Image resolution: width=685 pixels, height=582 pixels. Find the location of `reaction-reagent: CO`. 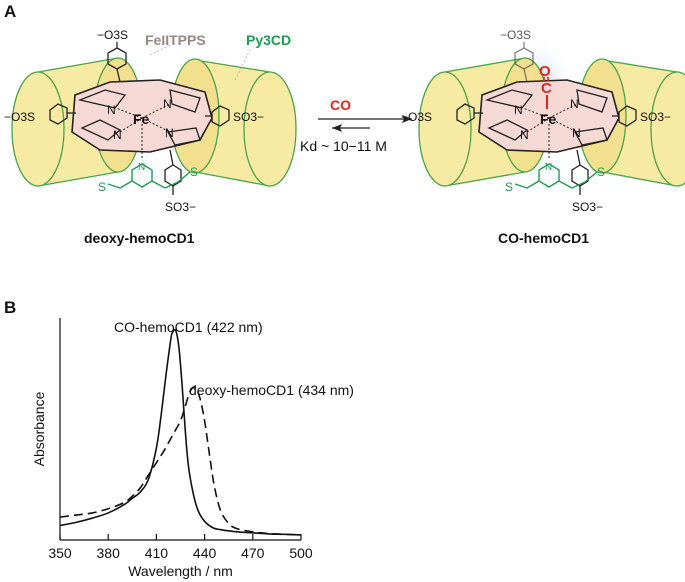

reaction-reagent: CO is located at coordinates (340, 105).